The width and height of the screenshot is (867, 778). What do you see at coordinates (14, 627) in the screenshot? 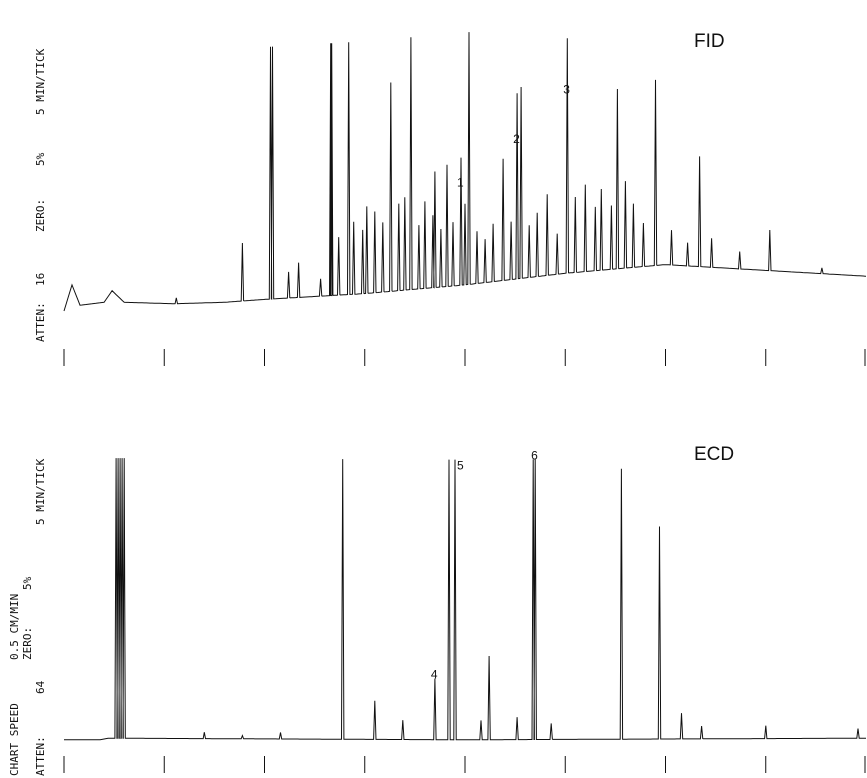
I see `ecd-annotation-speed-value: 0.5 CM/MIN` at bounding box center [14, 627].